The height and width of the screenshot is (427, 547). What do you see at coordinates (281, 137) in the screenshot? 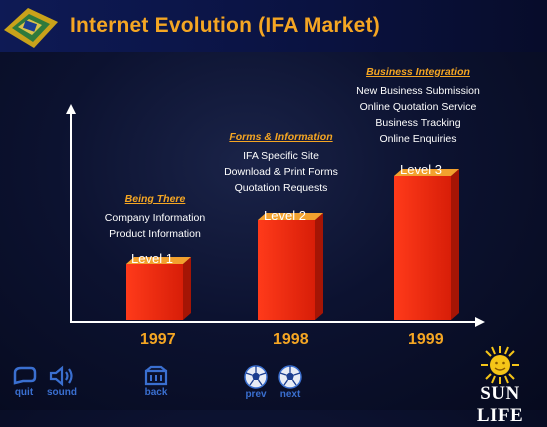
I see `group-heading: Forms & Information` at bounding box center [281, 137].